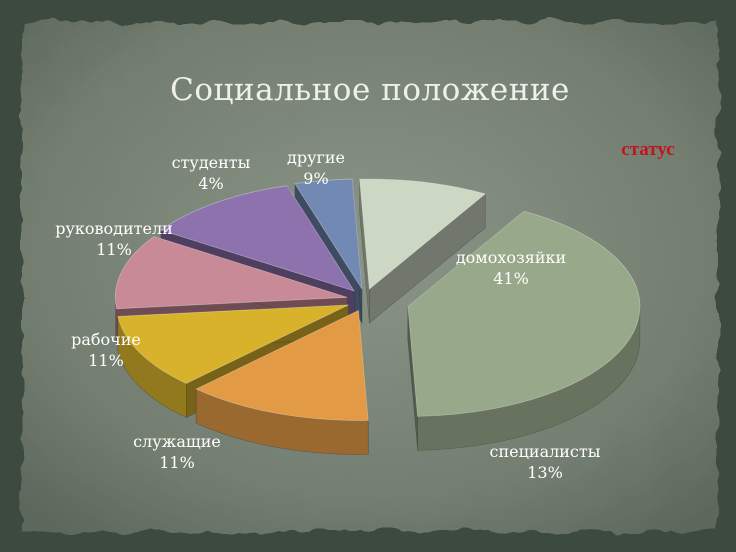 This screenshot has height=552, width=736. What do you see at coordinates (545, 472) in the screenshot?
I see `slice-label-value-1: 13%` at bounding box center [545, 472].